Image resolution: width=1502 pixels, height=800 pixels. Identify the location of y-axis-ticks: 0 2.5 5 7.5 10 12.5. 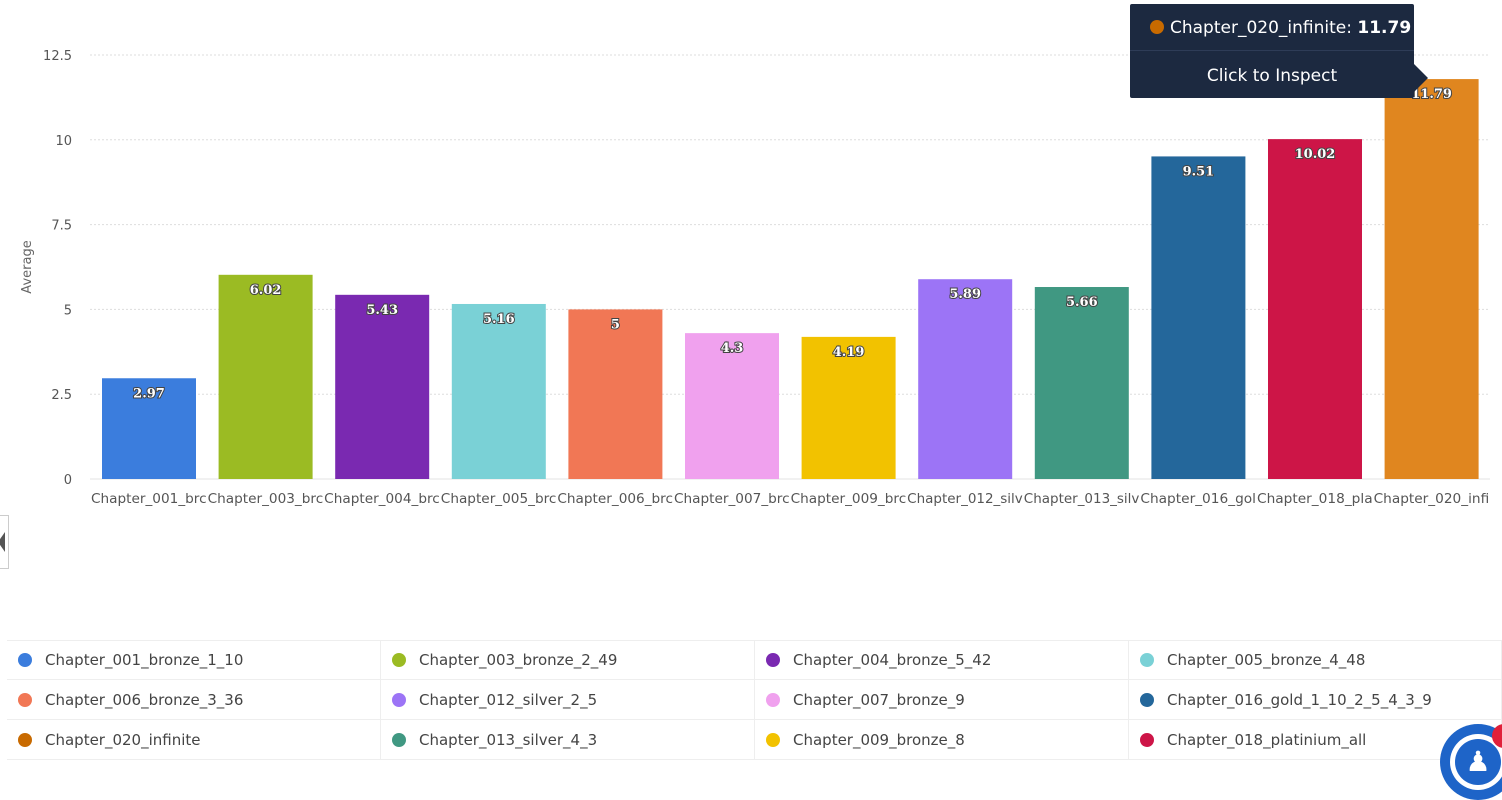
(57, 268).